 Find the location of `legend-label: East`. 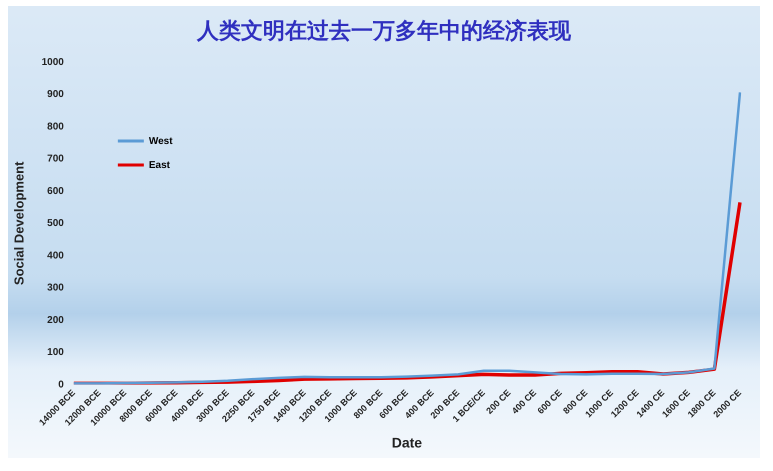

legend-label: East is located at coordinates (159, 165).